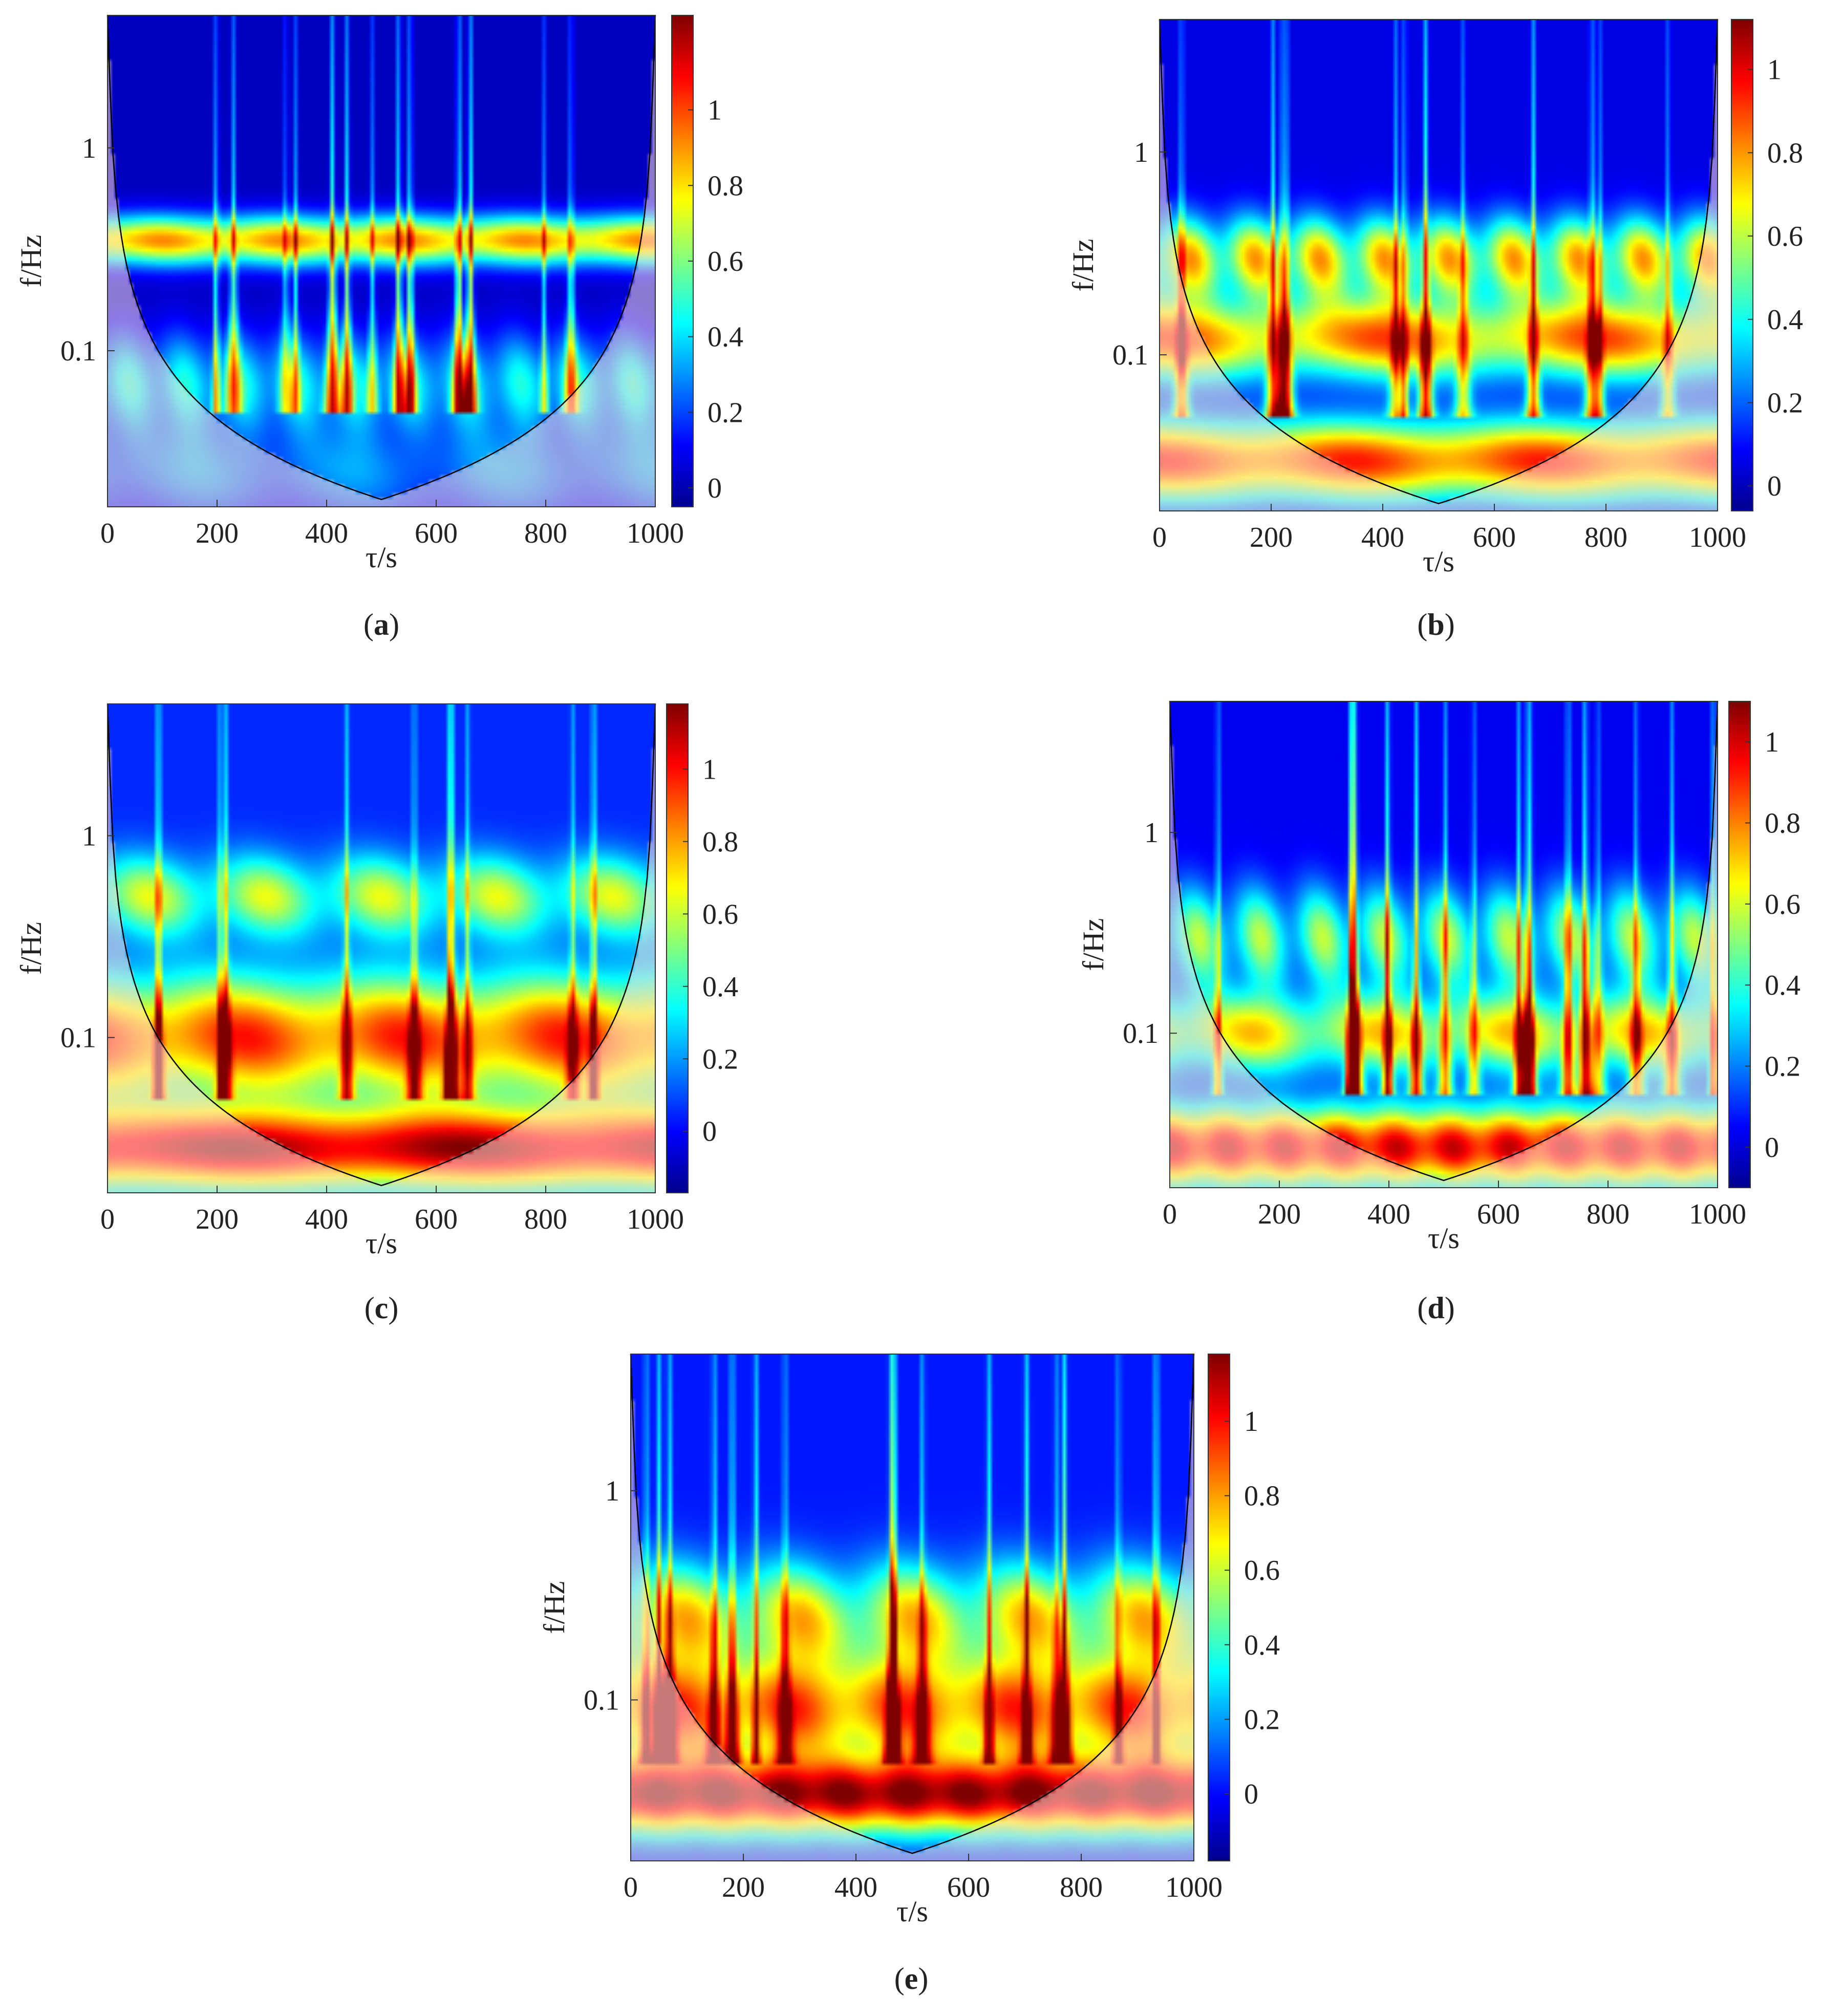 The height and width of the screenshot is (2016, 1822). I want to click on panel-caption: (c), so click(382, 1308).